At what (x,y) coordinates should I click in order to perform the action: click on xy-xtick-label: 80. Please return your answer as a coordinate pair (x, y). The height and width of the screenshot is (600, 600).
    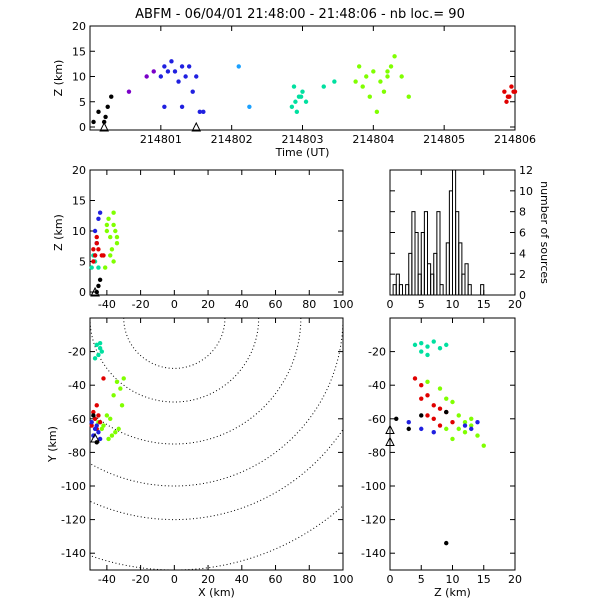
    Looking at the image, I should click on (309, 579).